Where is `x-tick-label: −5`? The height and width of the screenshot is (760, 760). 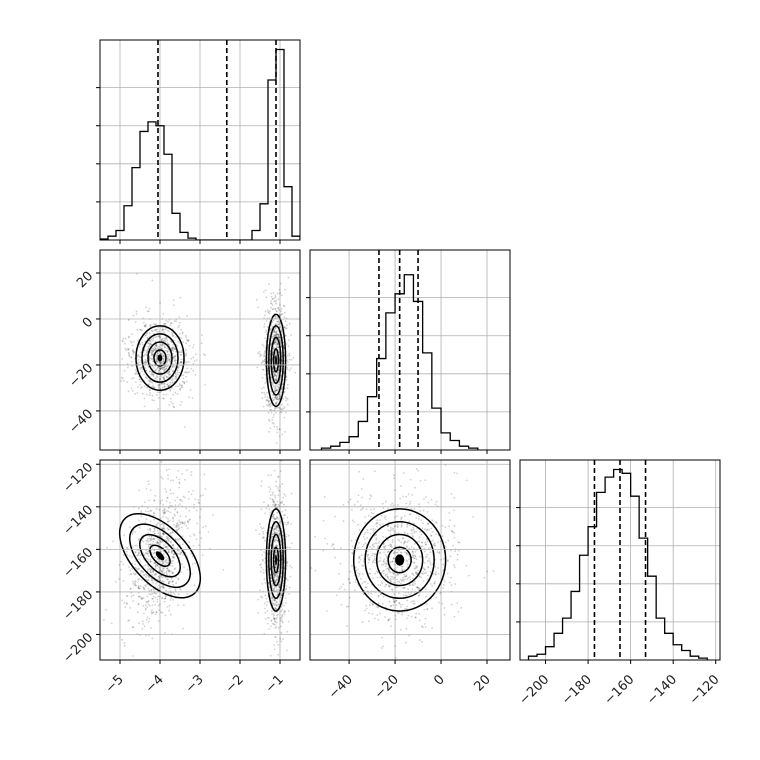
x-tick-label: −5 is located at coordinates (115, 684).